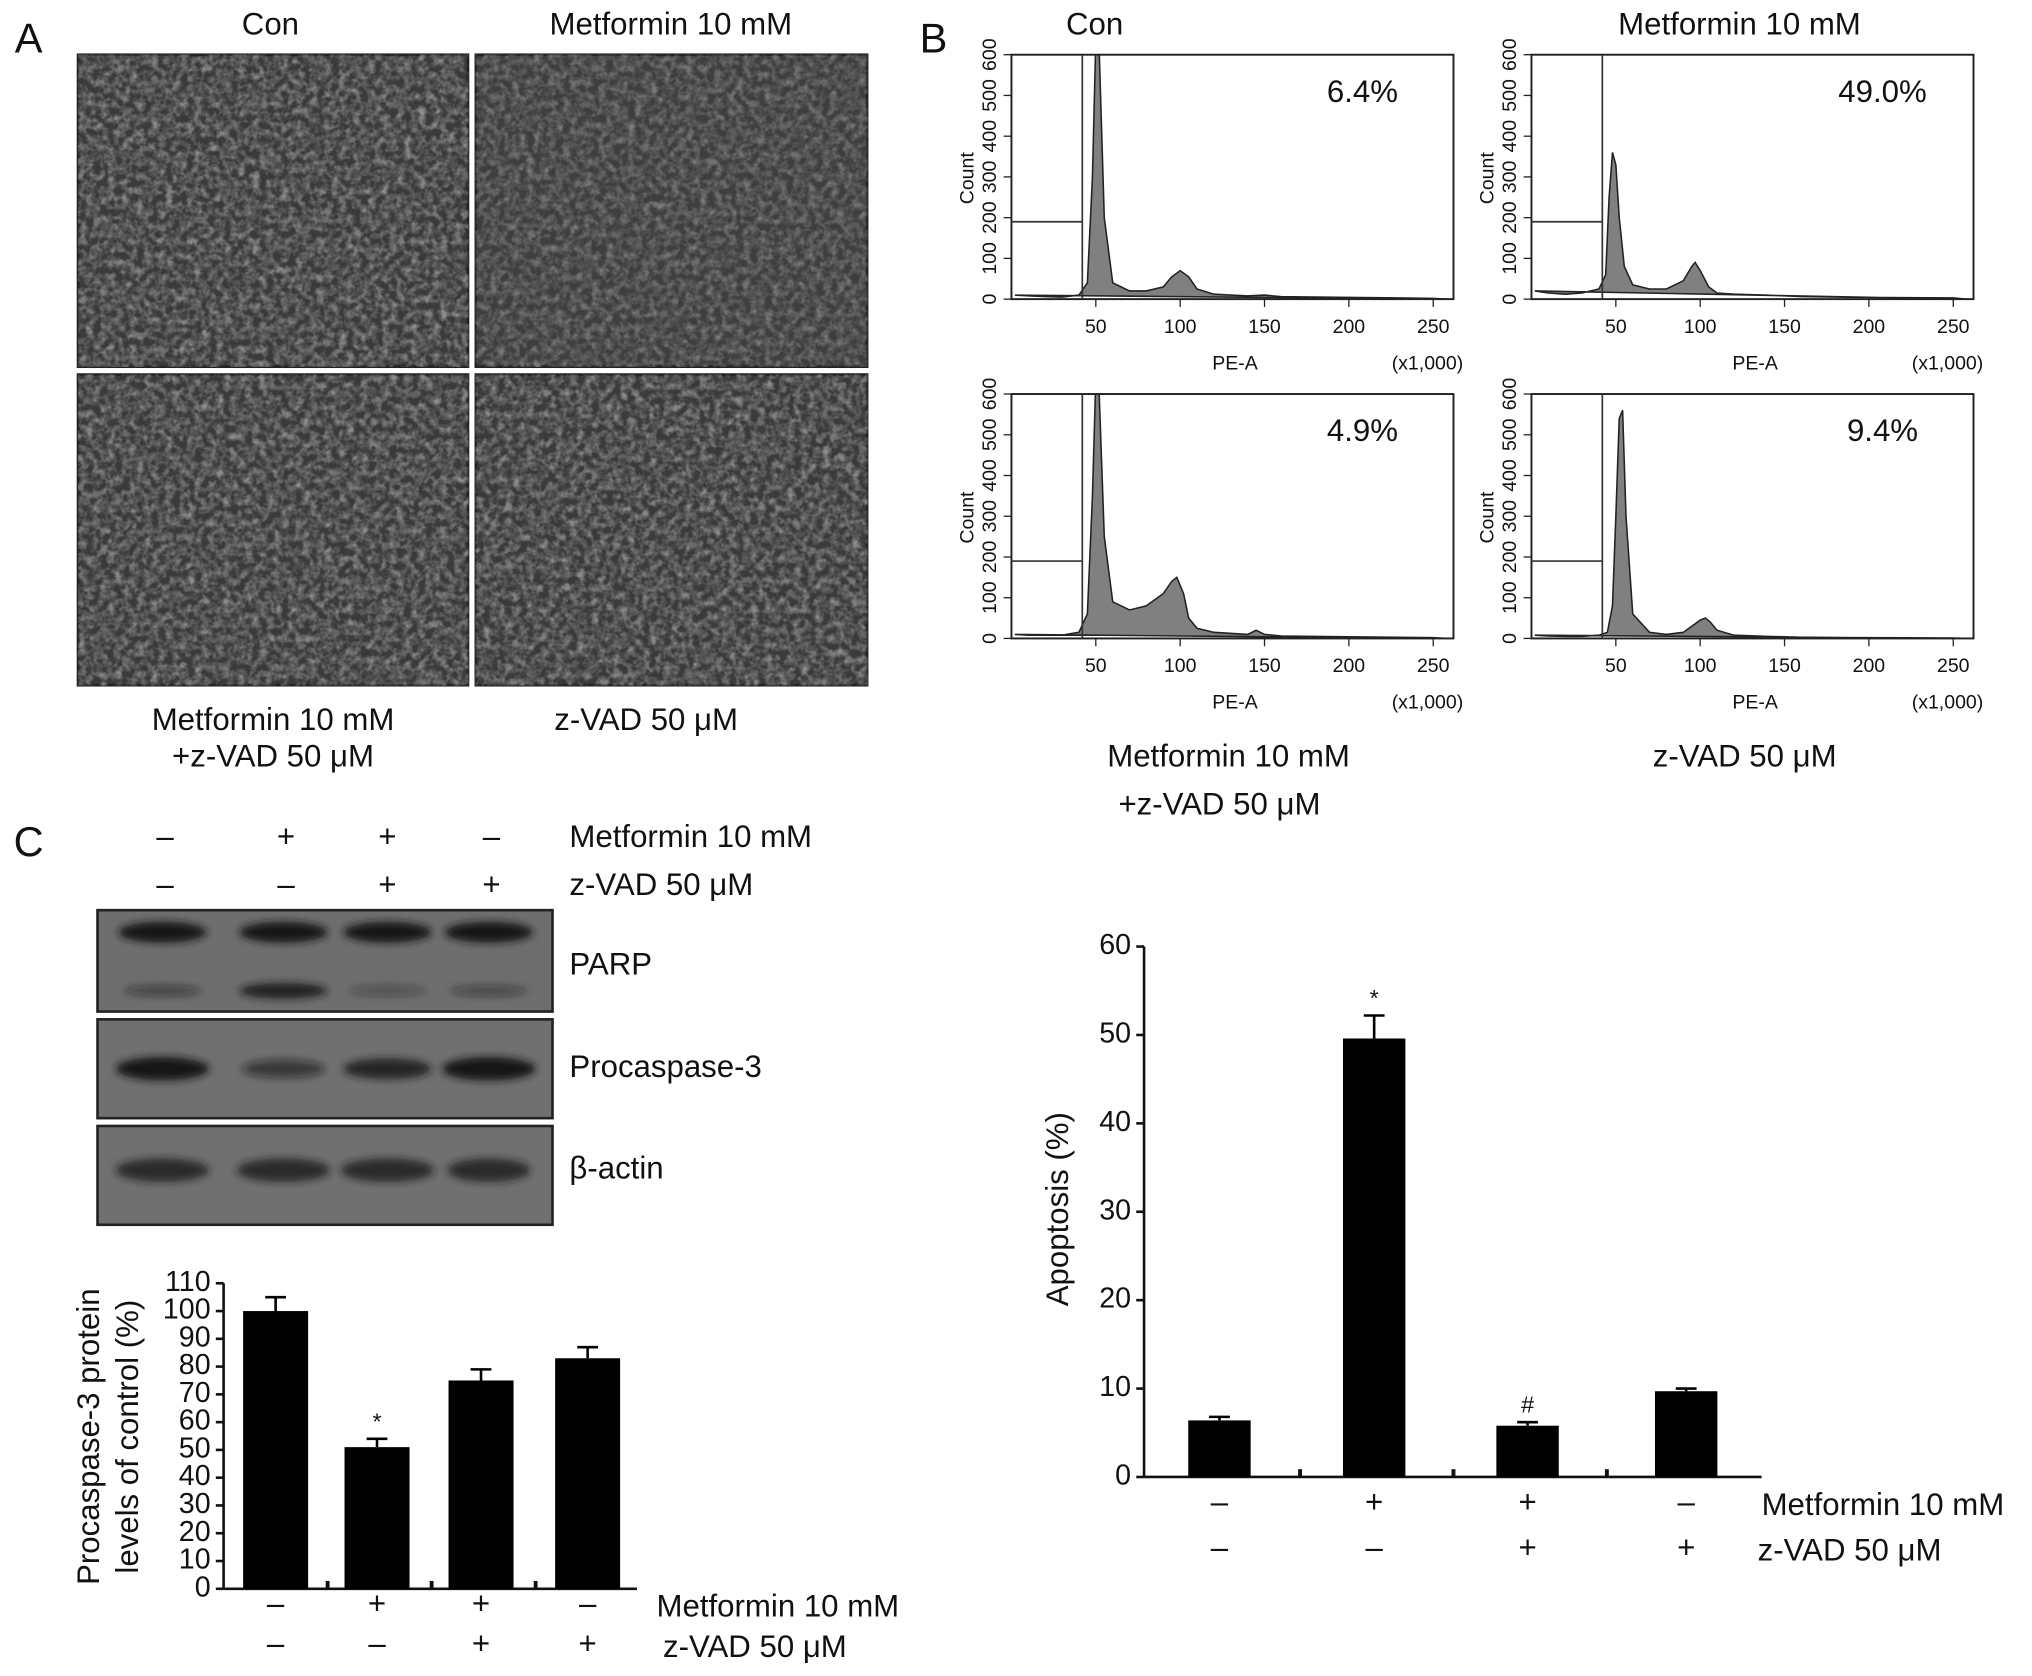 This screenshot has height=1676, width=2032. I want to click on condition-title: Con, so click(270, 23).